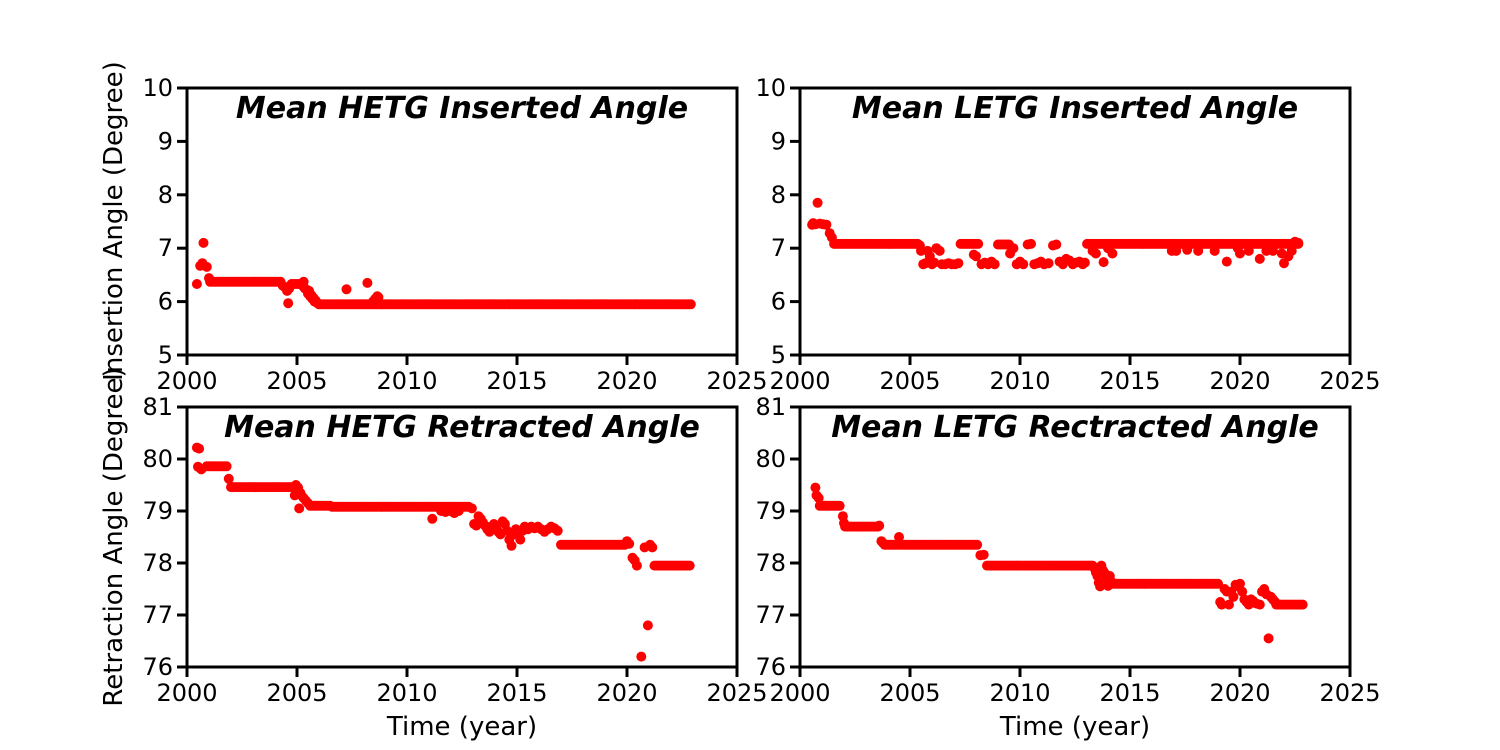 This screenshot has width=1500, height=750. I want to click on x-tick-labels-letg-inserted: 2000 2005 2010 2015 2020 2025, so click(1074, 381).